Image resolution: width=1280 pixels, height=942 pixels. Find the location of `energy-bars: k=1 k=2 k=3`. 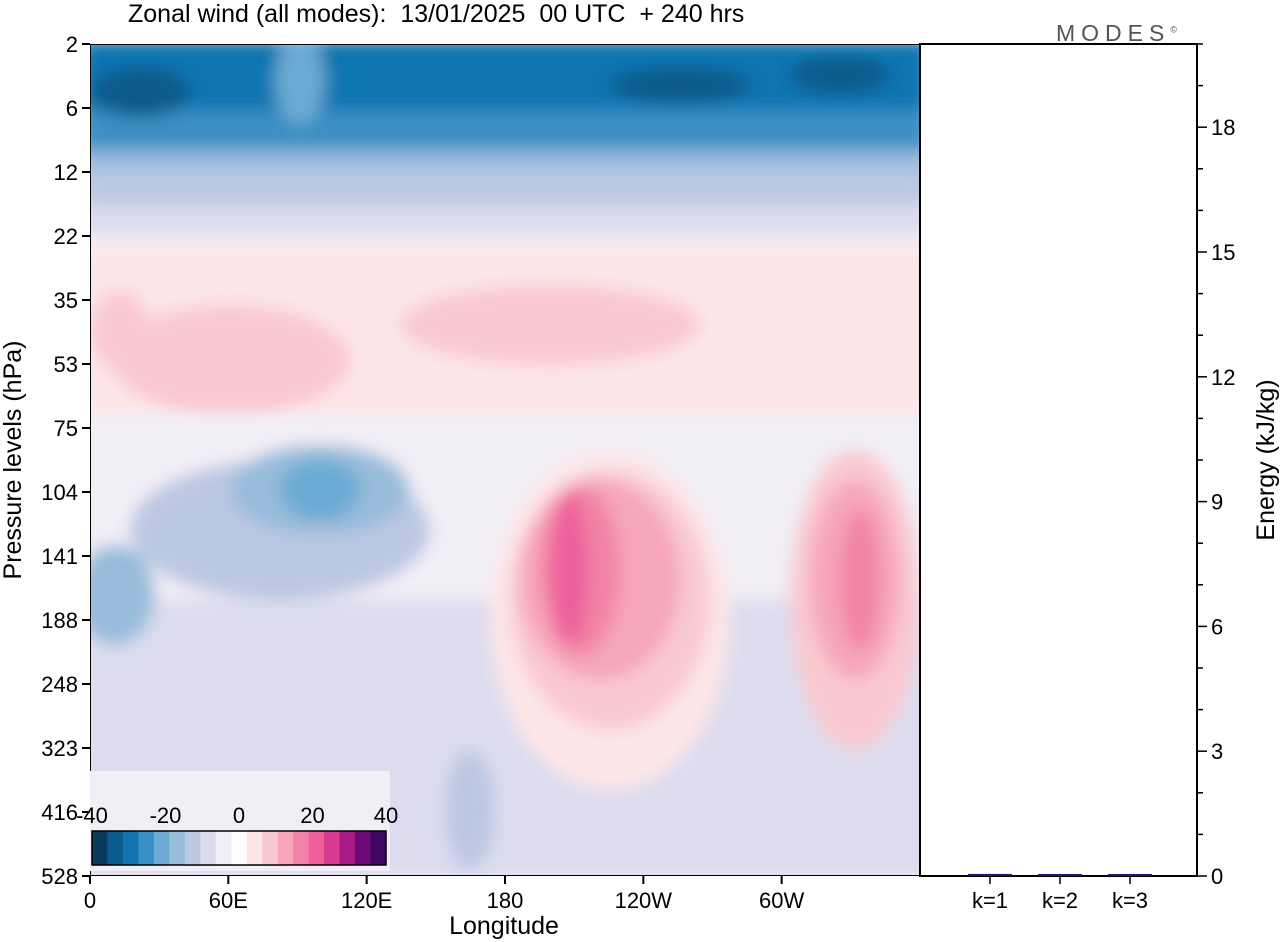

energy-bars: k=1 k=2 k=3 is located at coordinates (1060, 893).